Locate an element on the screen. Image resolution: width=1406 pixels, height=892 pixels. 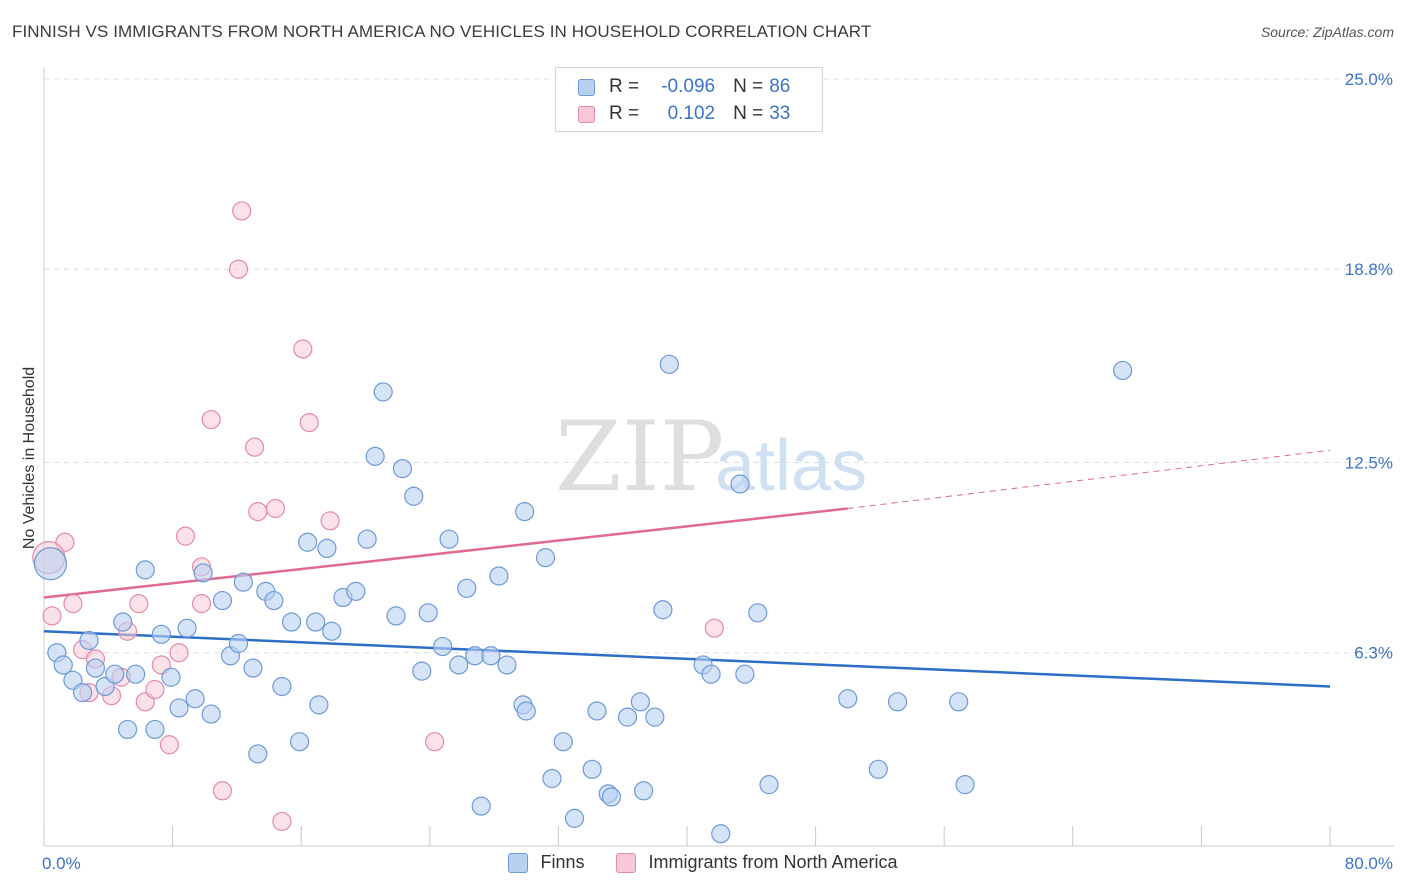
bottom-legend-finns: Finns is located at coordinates (546, 862).